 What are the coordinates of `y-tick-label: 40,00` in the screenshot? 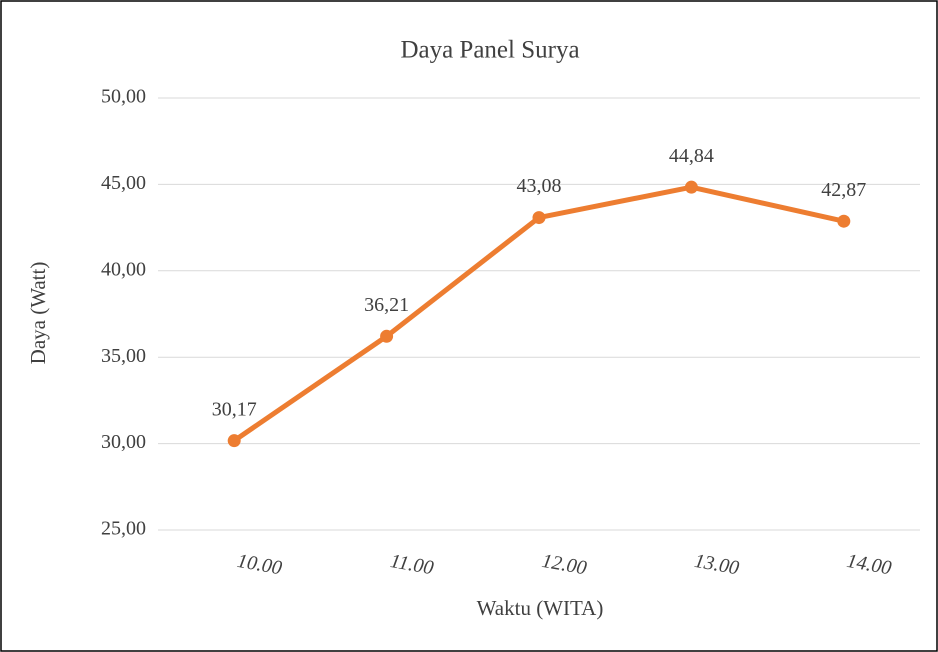 It's located at (123, 269).